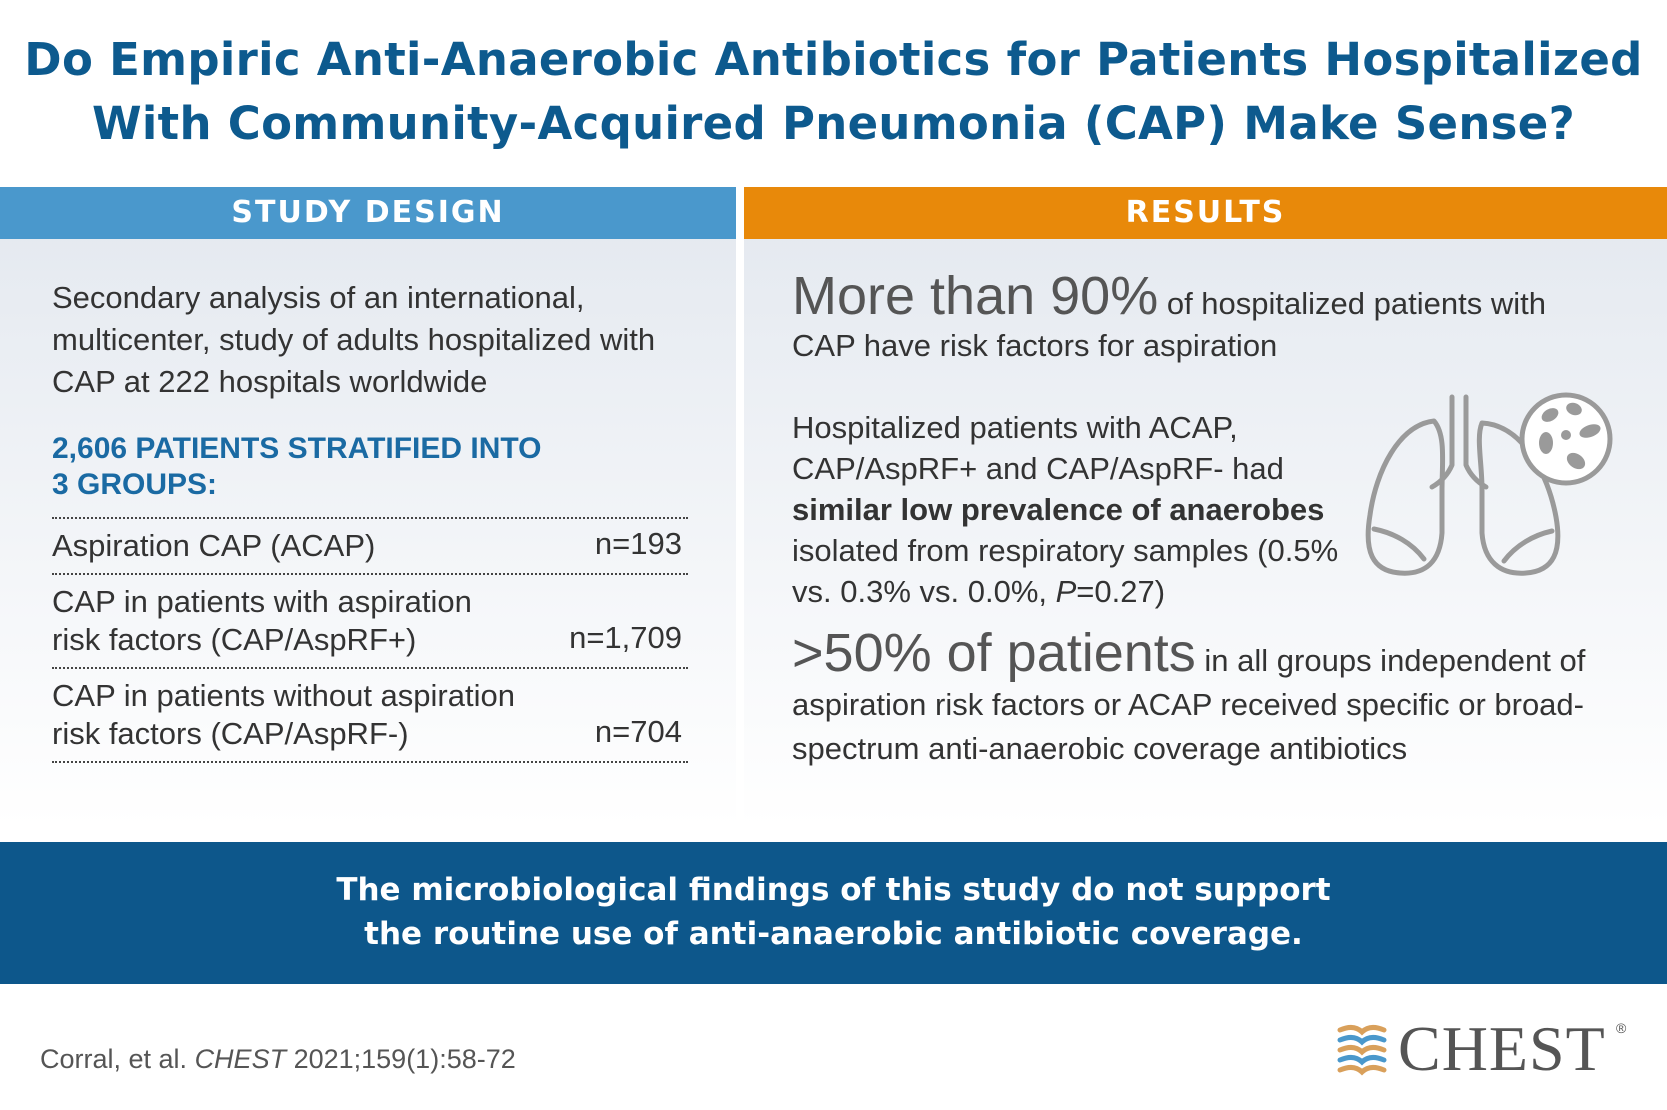 This screenshot has width=1667, height=1110. What do you see at coordinates (362, 485) in the screenshot?
I see `stratification-line-2: 3 GROUPS:` at bounding box center [362, 485].